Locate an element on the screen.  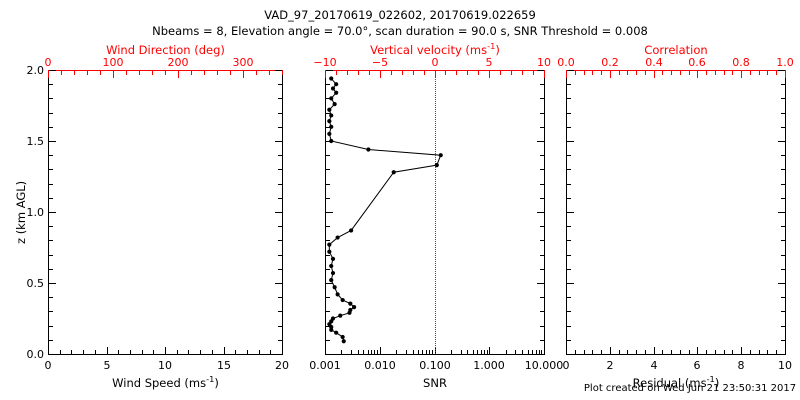
x-tick-top-label: 0 is located at coordinates (435, 62).